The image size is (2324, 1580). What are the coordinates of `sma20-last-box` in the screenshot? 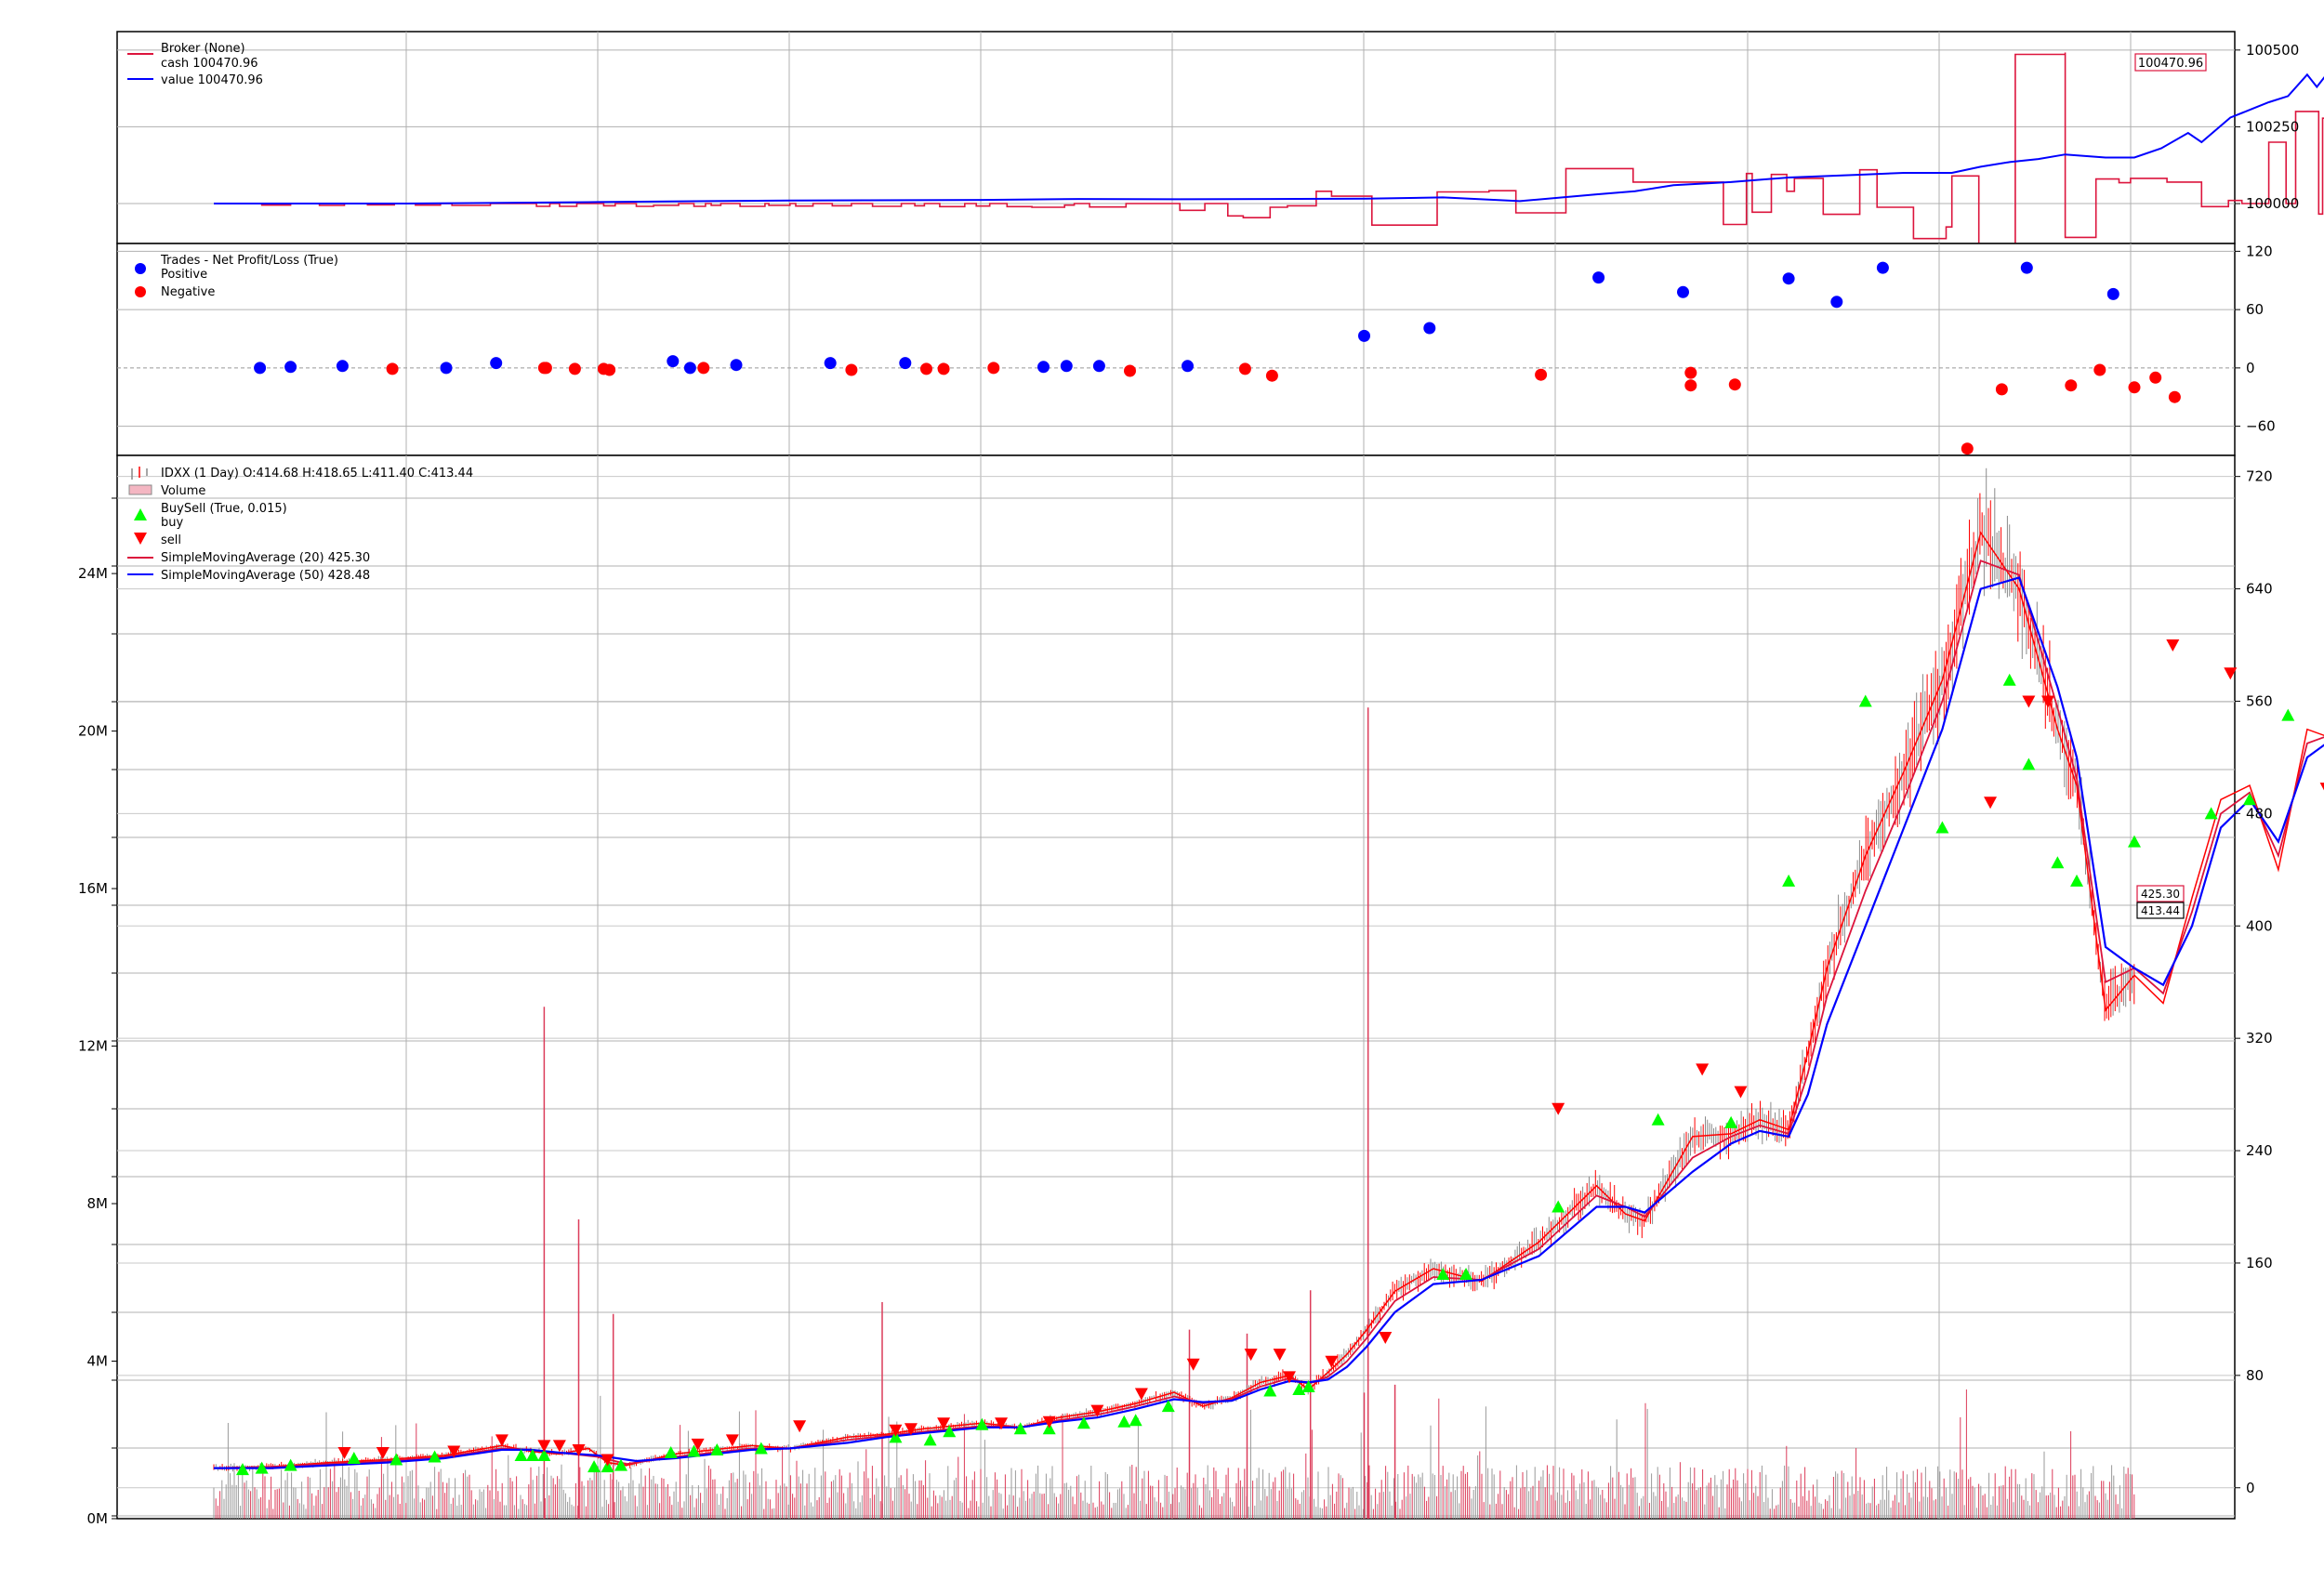 It's located at (2160, 893).